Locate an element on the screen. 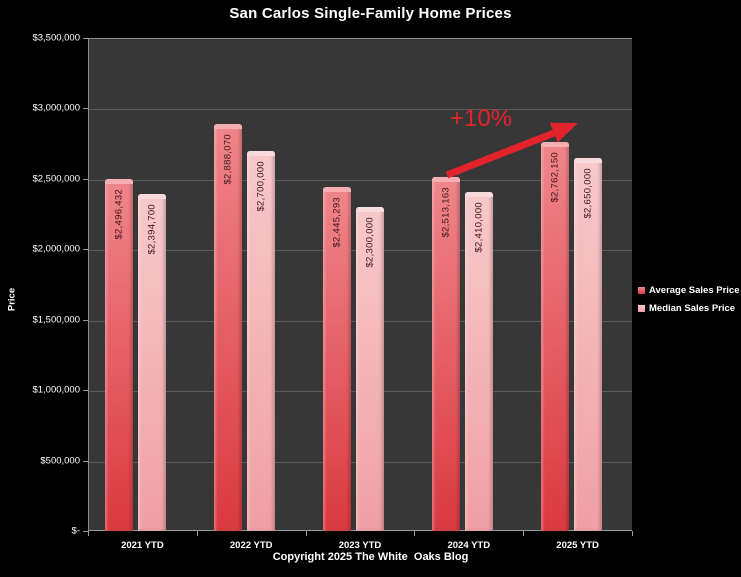 This screenshot has height=577, width=741. bar-value-label: $2,700,000 is located at coordinates (261, 186).